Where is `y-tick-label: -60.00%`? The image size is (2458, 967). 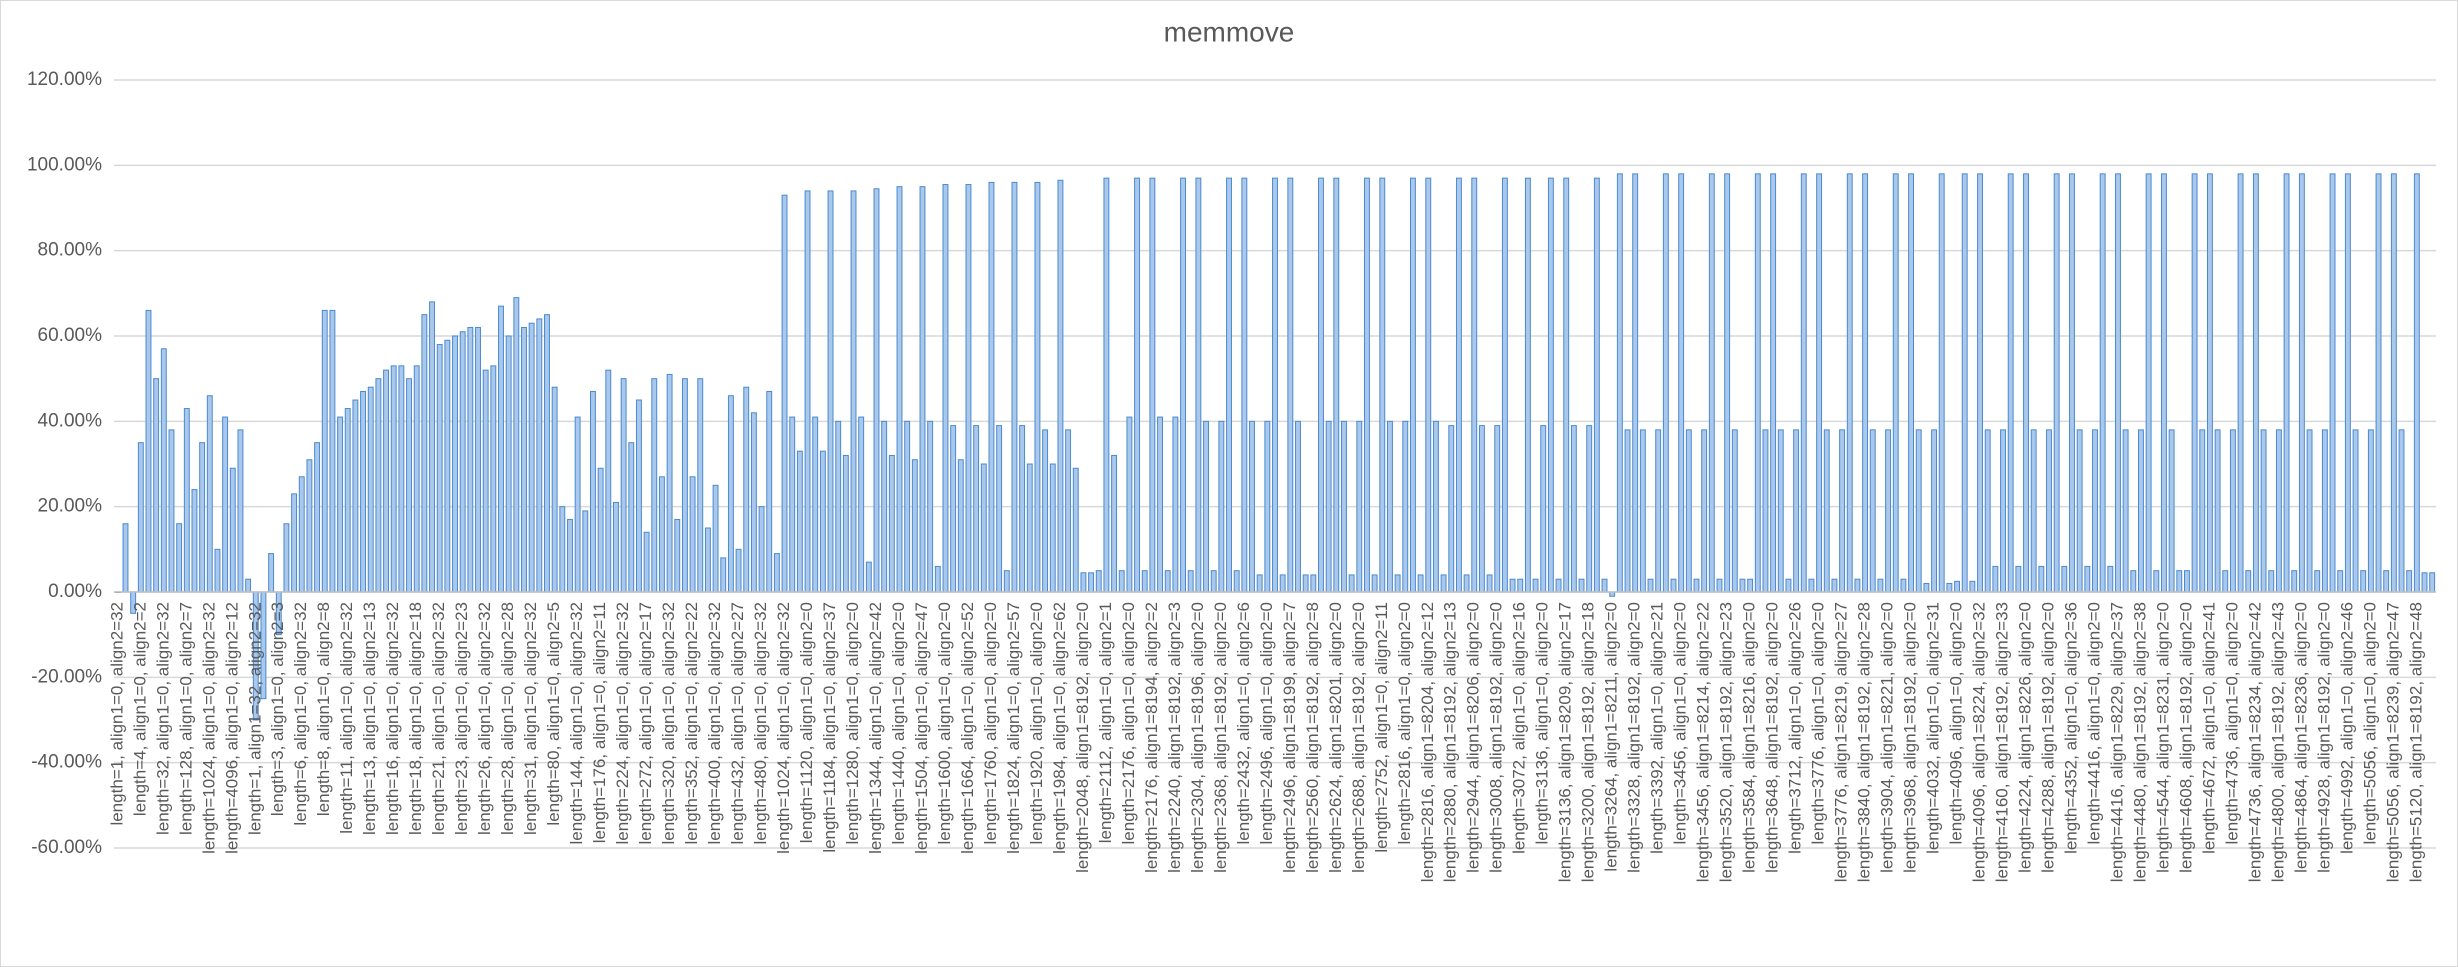 y-tick-label: -60.00% is located at coordinates (66, 847).